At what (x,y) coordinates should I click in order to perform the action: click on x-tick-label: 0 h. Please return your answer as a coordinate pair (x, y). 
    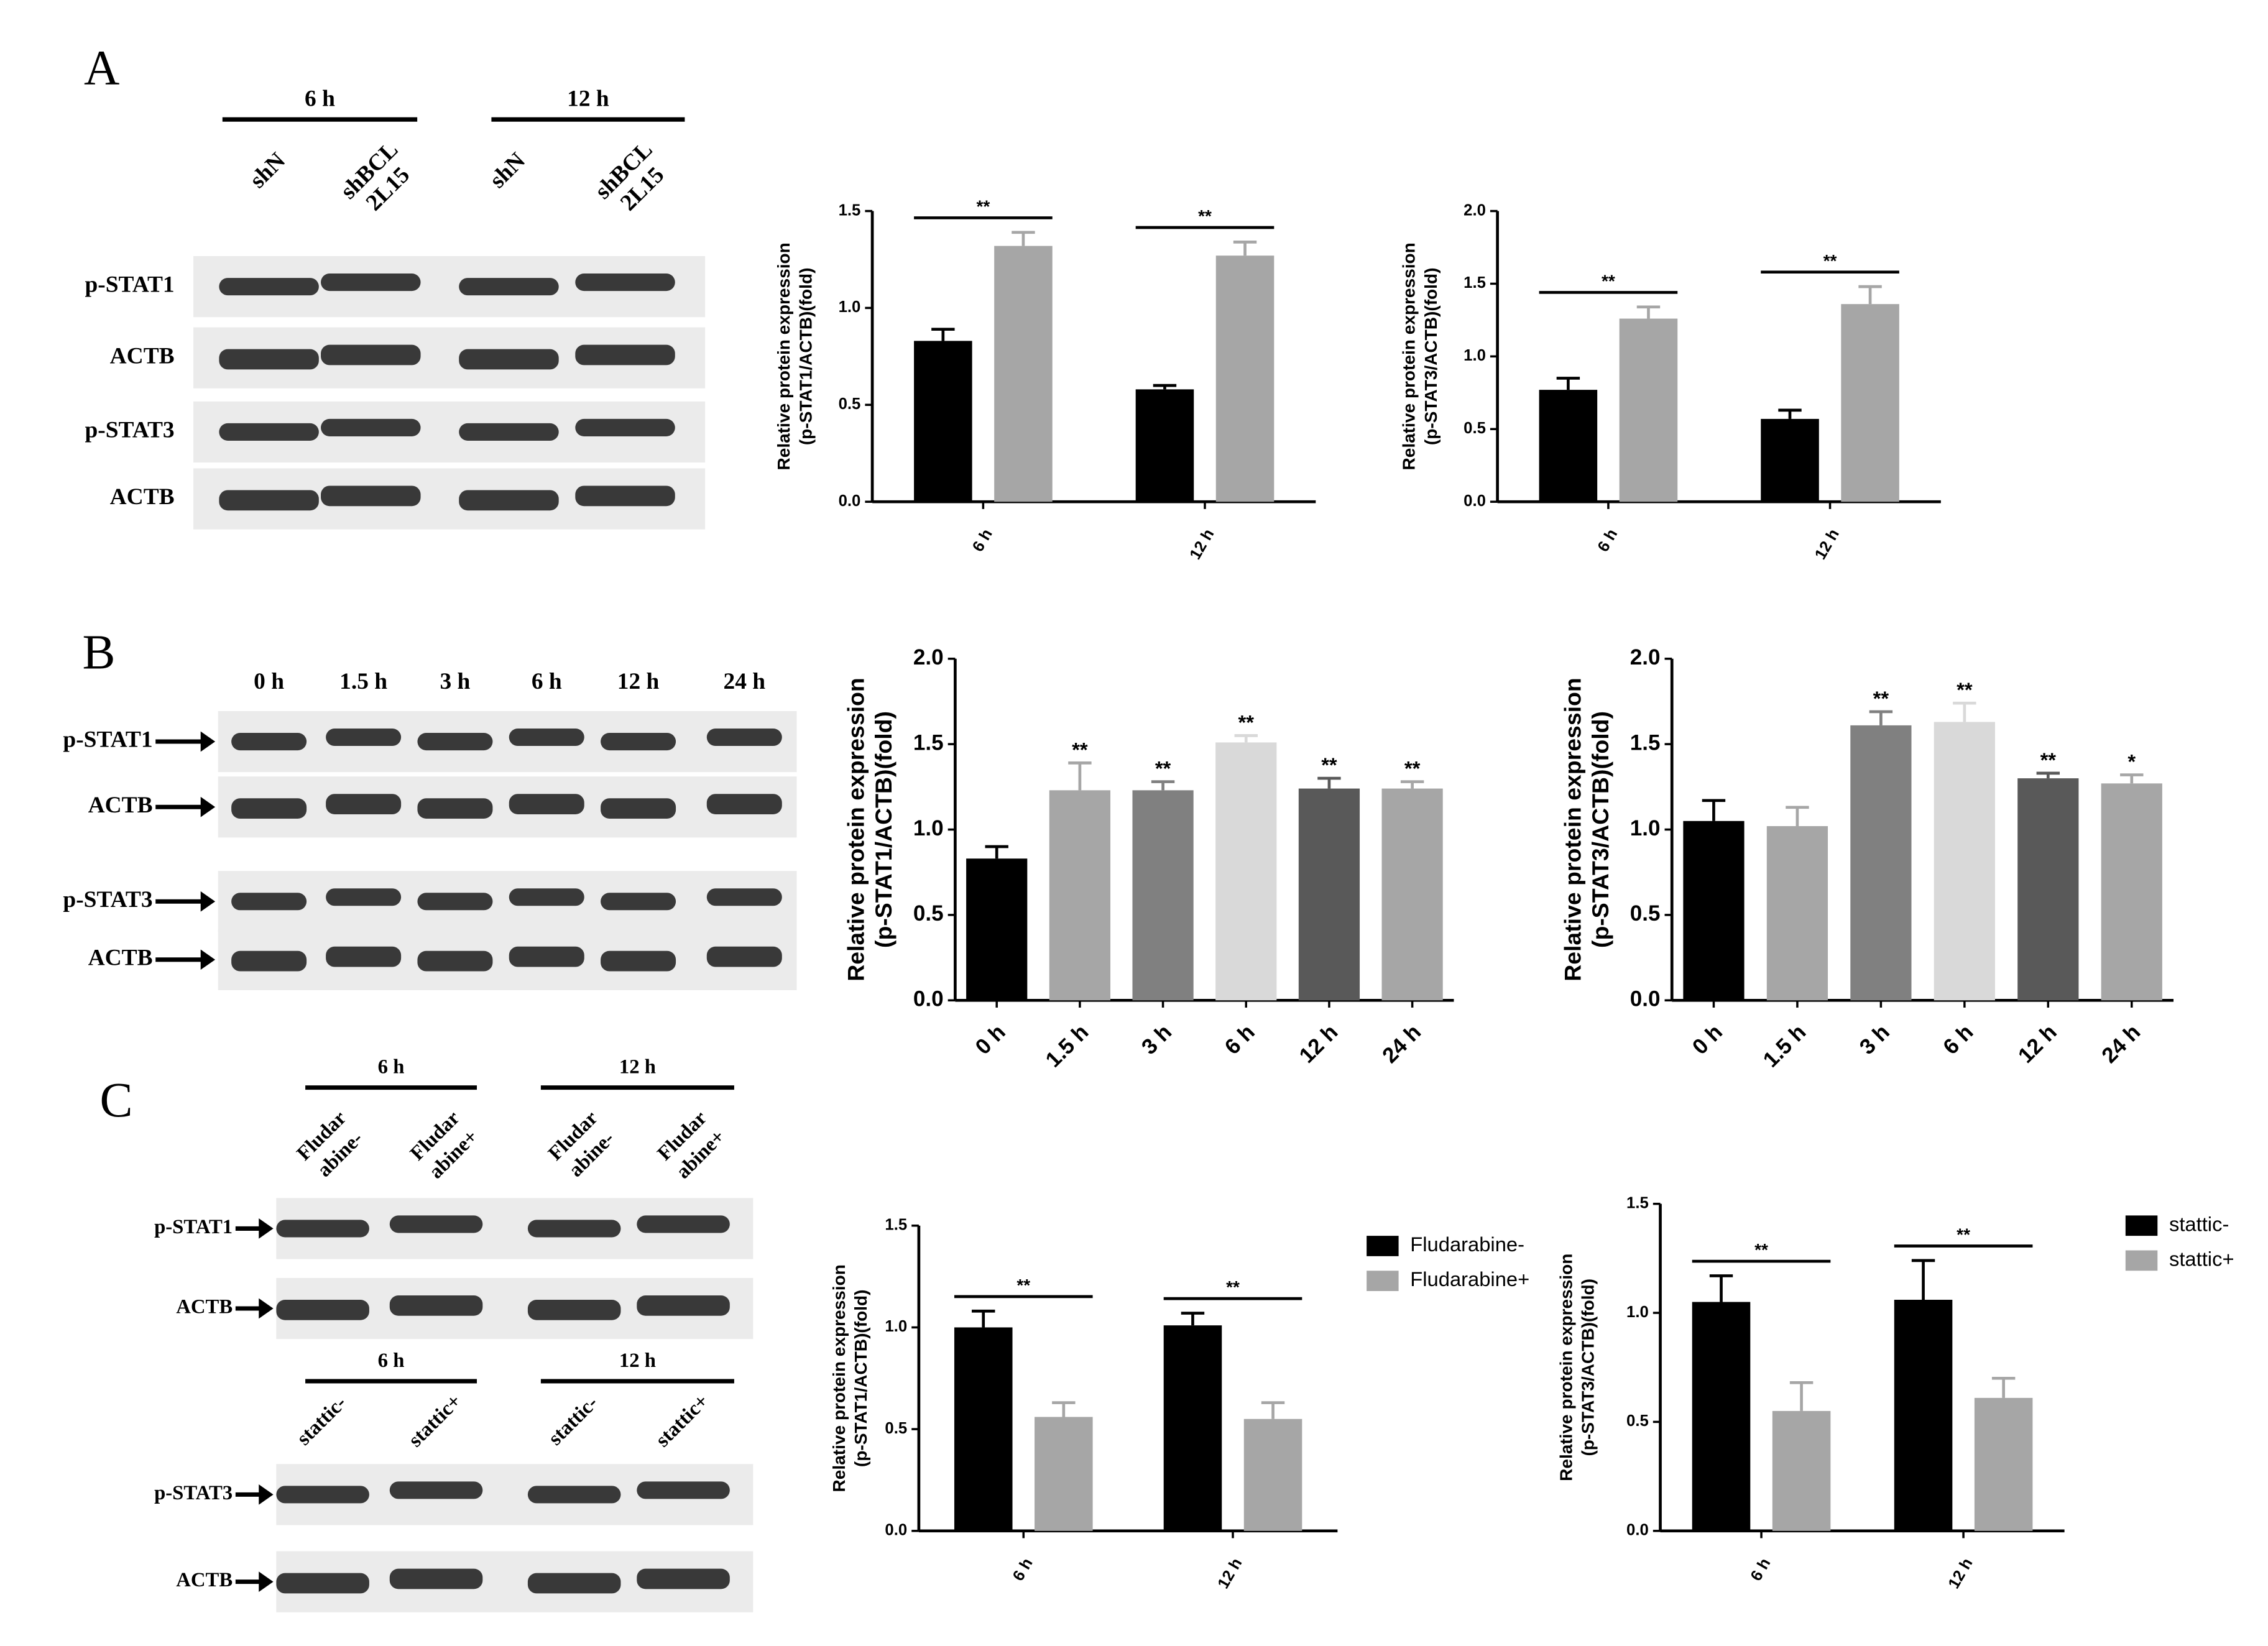
    Looking at the image, I should click on (1707, 1039).